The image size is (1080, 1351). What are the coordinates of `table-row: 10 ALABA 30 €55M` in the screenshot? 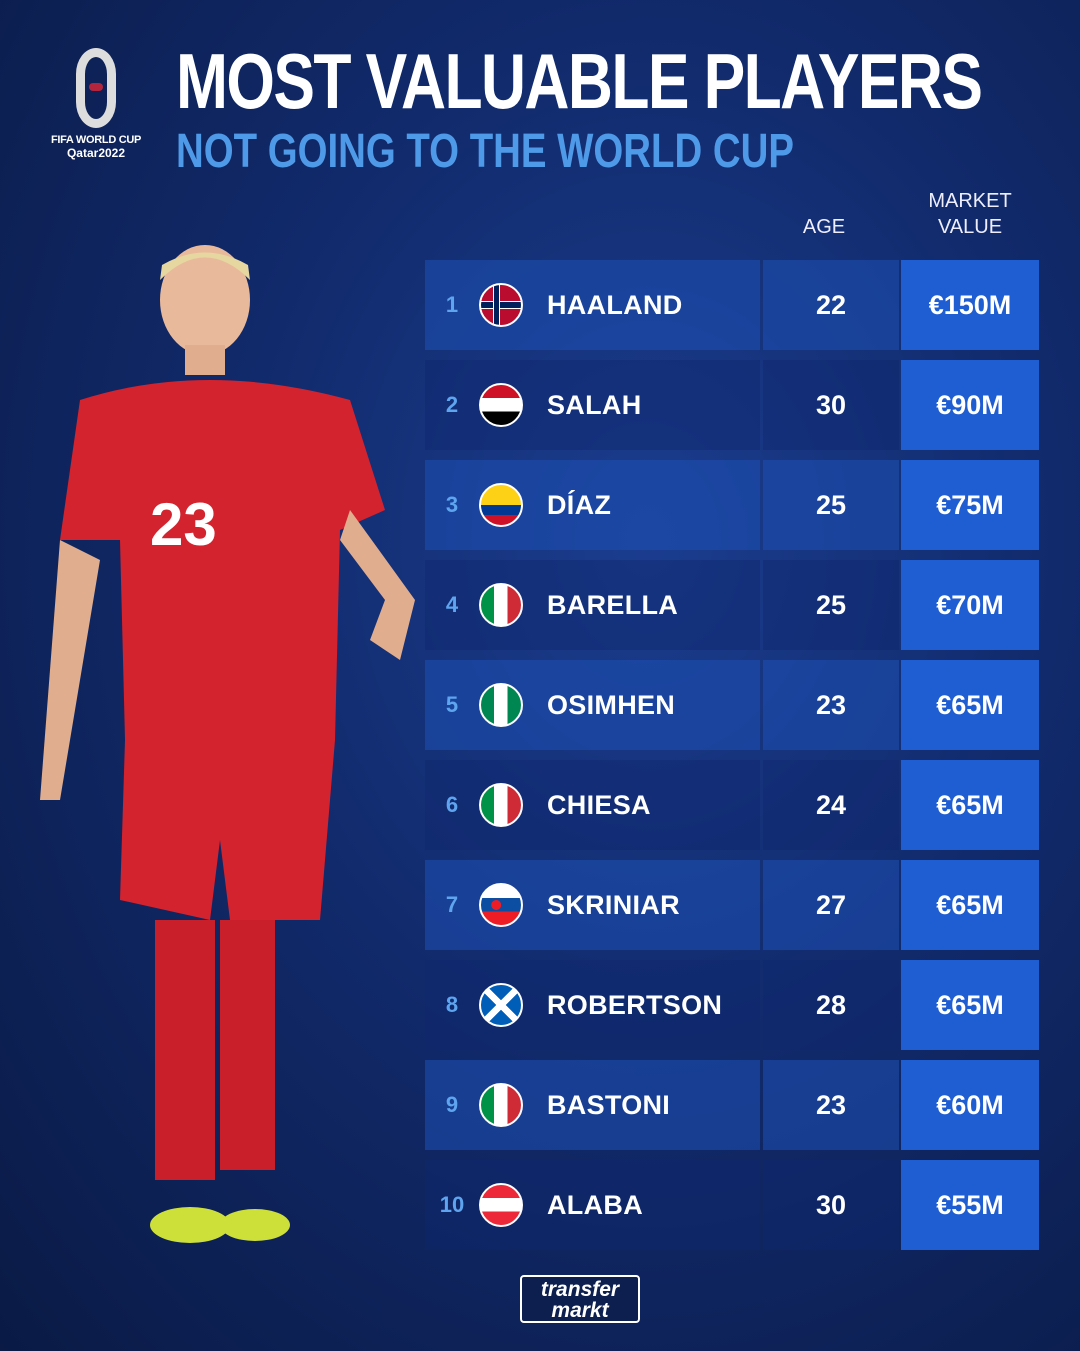 It's located at (732, 1205).